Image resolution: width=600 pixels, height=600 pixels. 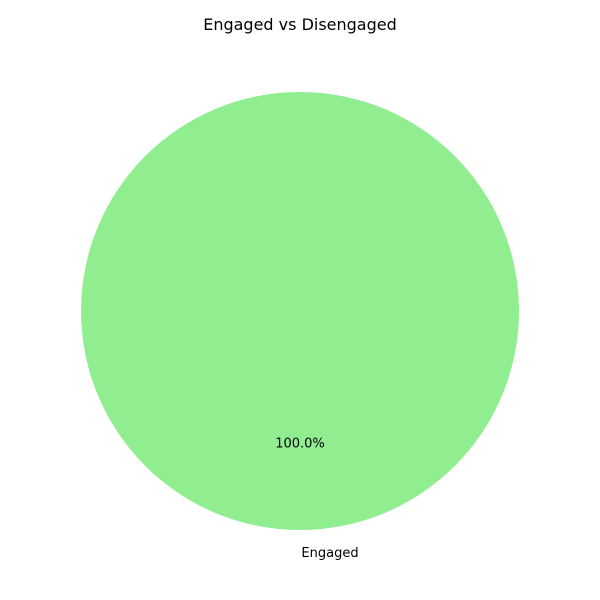 I want to click on pie-percent-label: 100.0%, so click(x=300, y=443).